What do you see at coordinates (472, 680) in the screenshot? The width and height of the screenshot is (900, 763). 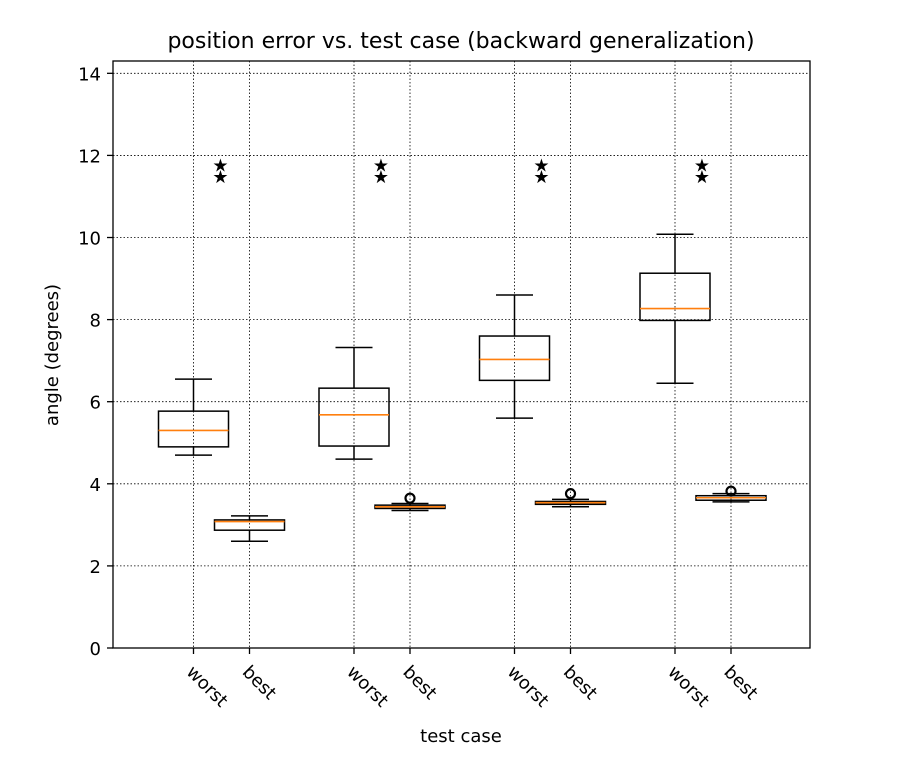 I see `x-axis-ticks: worst best worst best worst best worst best` at bounding box center [472, 680].